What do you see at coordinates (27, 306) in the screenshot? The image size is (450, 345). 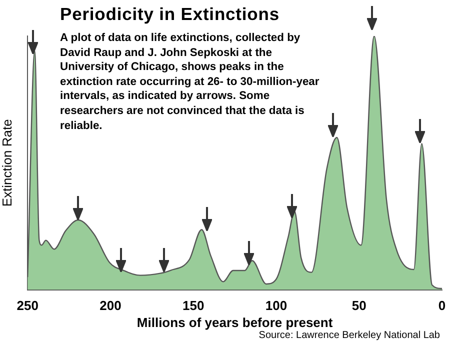 I see `x-tick-label: 250` at bounding box center [27, 306].